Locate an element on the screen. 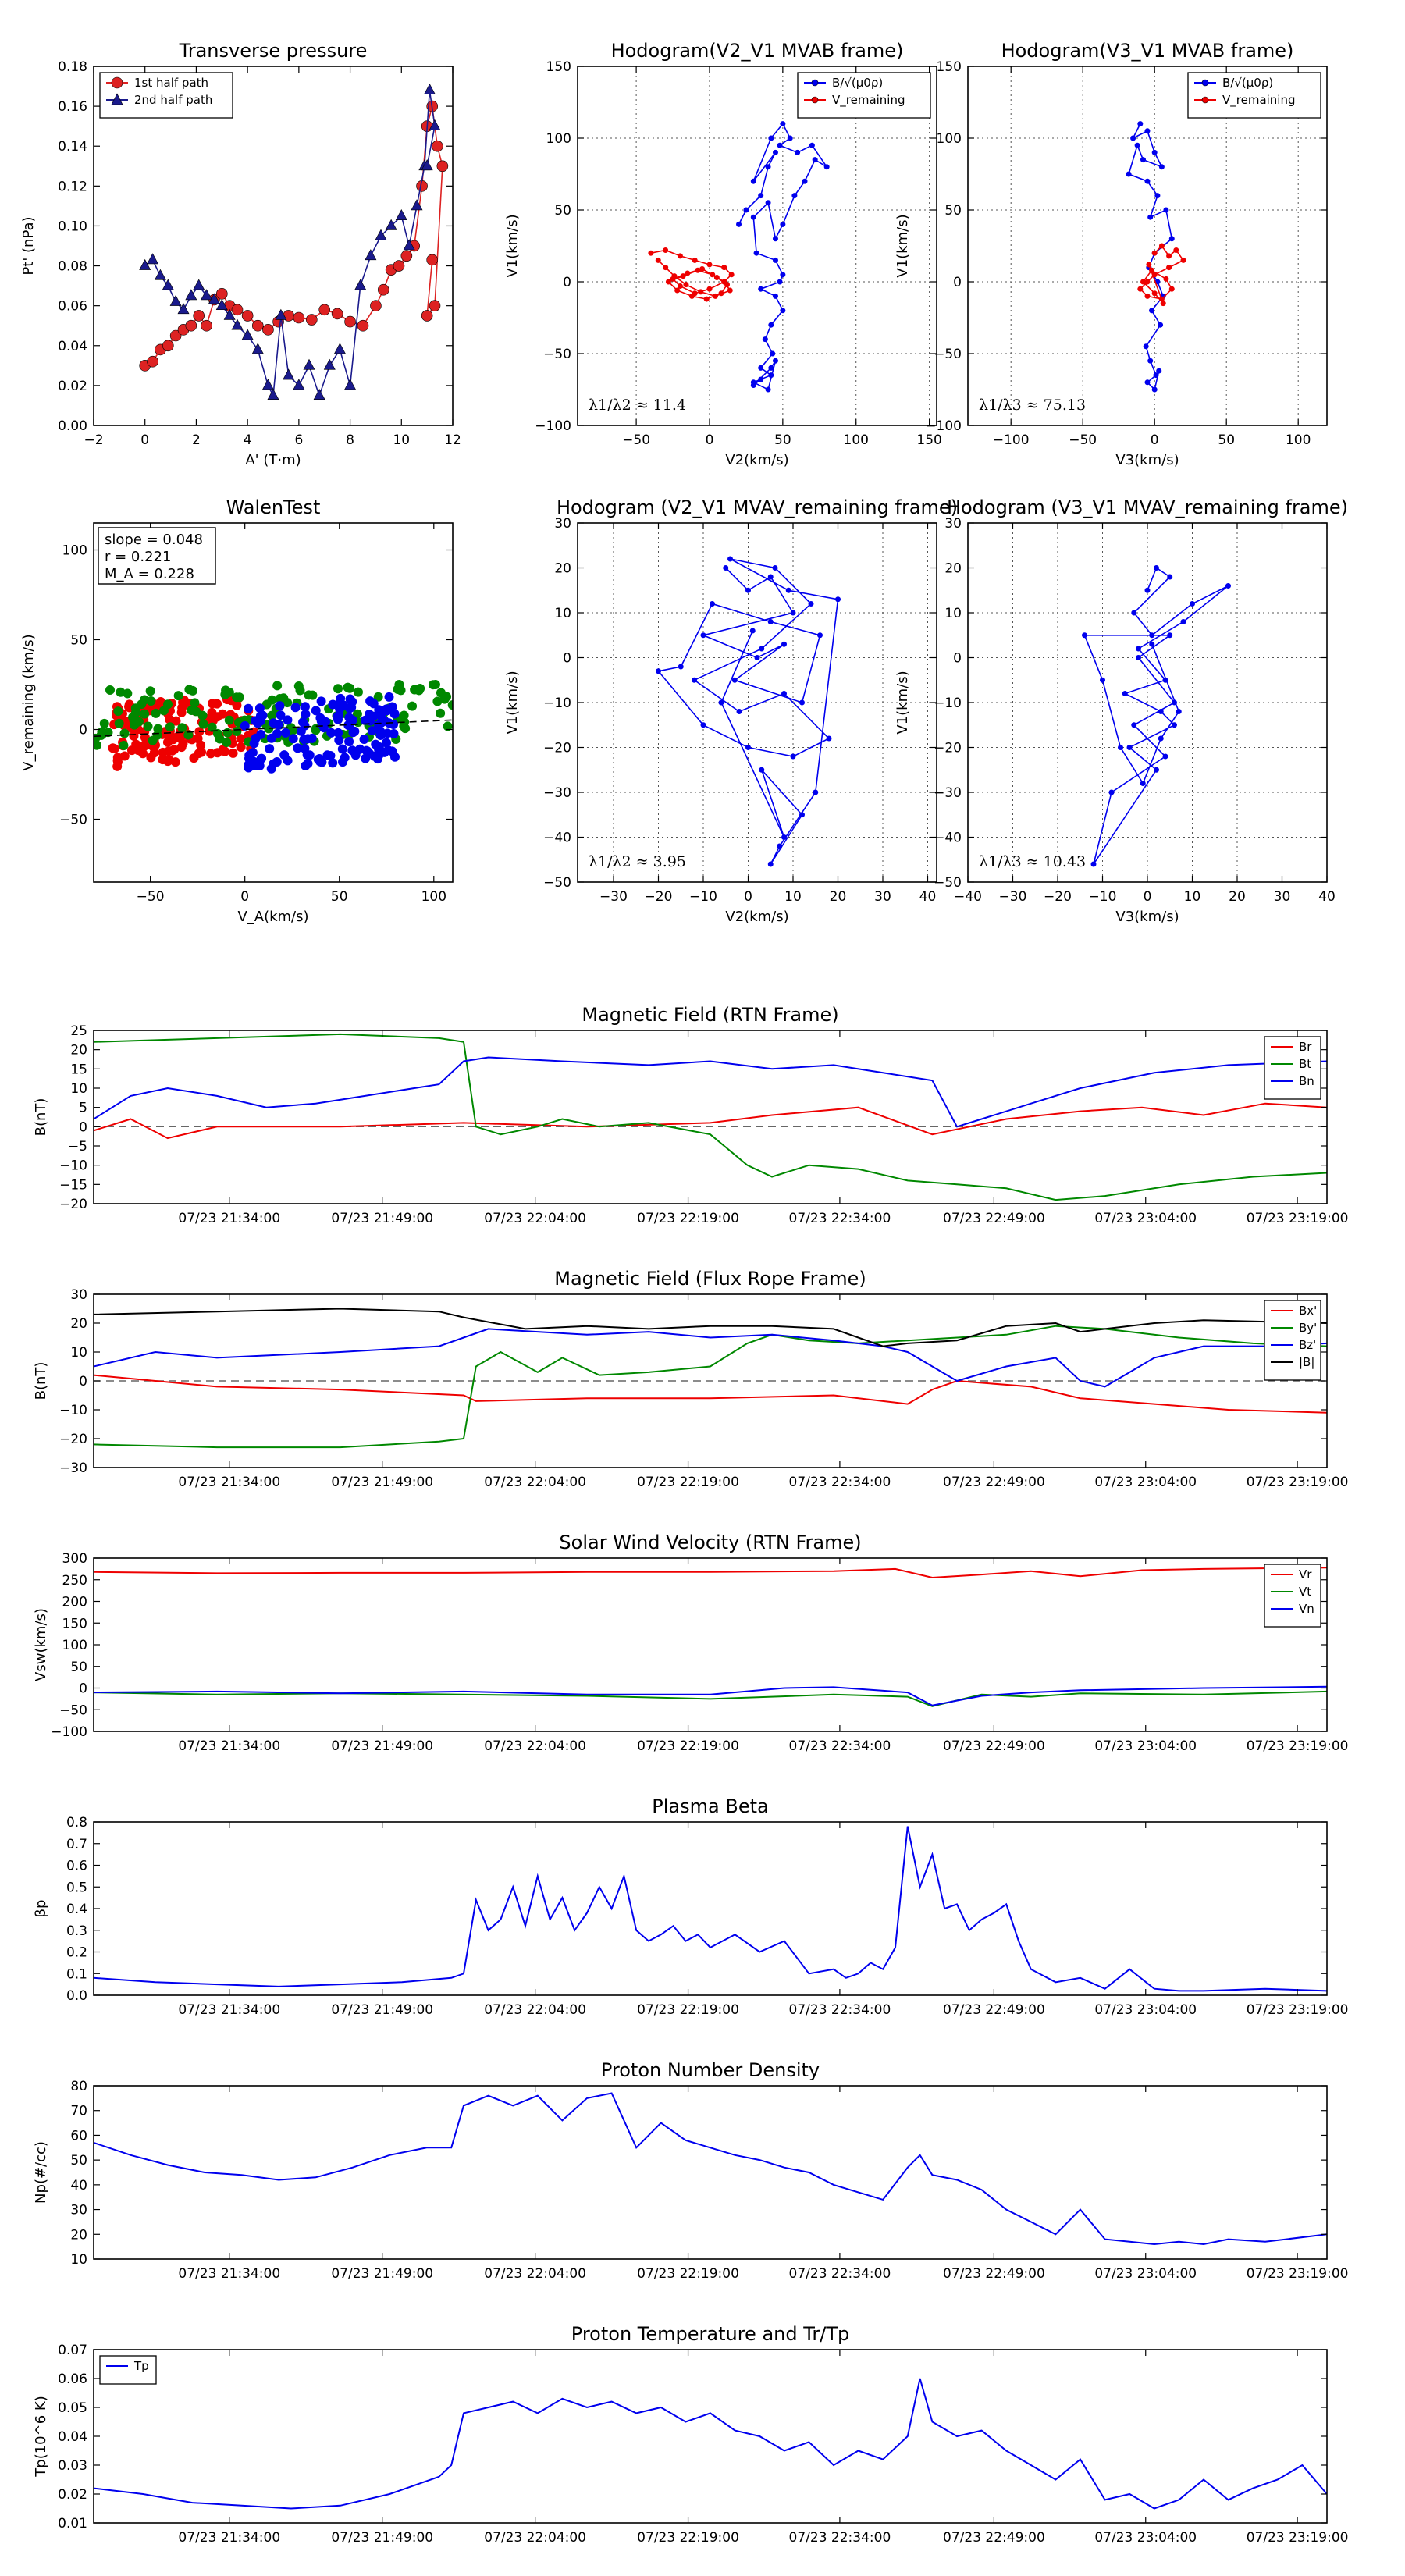 The height and width of the screenshot is (2576, 1405). x-tick-label: 07/23 21:34:00 is located at coordinates (229, 2010).